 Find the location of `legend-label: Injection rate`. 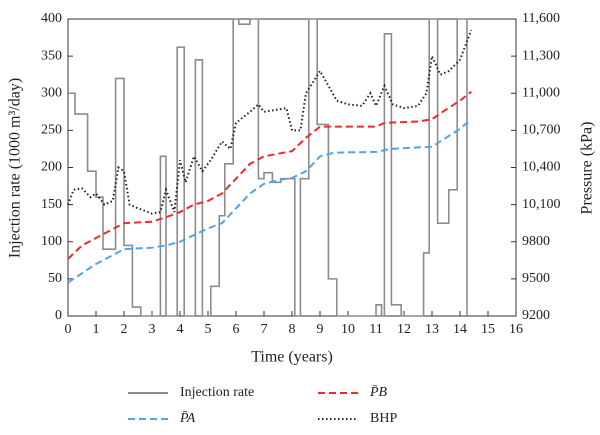

legend-label: Injection rate is located at coordinates (217, 392).